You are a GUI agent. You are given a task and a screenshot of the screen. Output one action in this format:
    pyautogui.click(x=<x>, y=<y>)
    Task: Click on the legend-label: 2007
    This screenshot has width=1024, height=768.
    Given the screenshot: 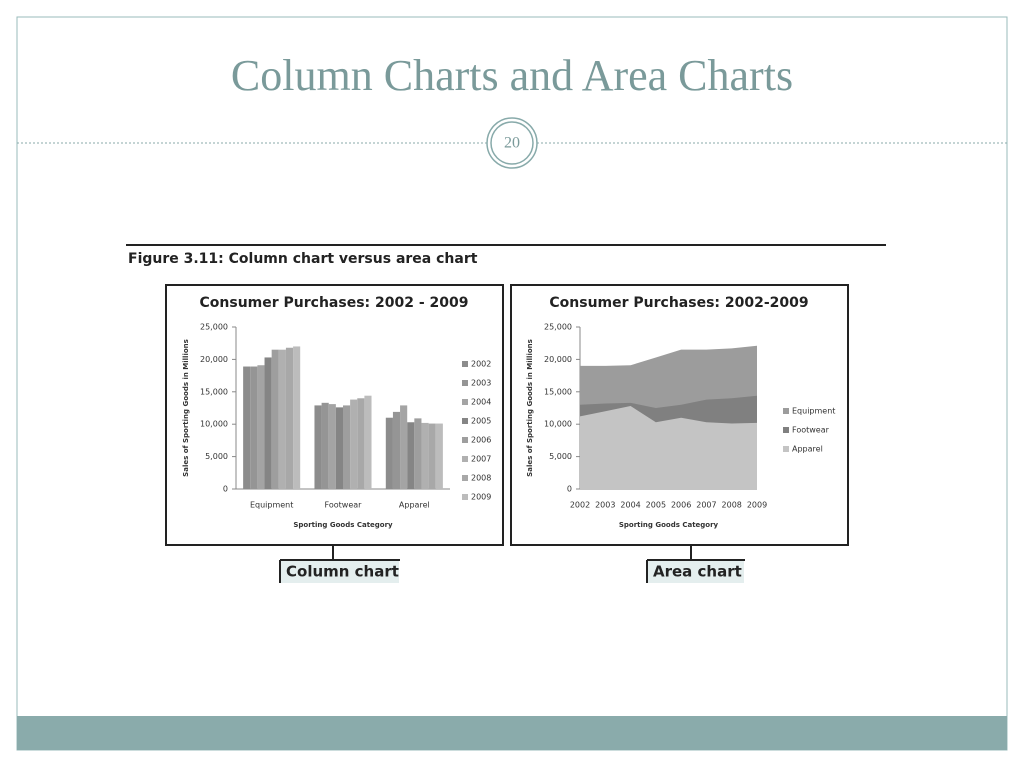 What is the action you would take?
    pyautogui.click(x=481, y=459)
    